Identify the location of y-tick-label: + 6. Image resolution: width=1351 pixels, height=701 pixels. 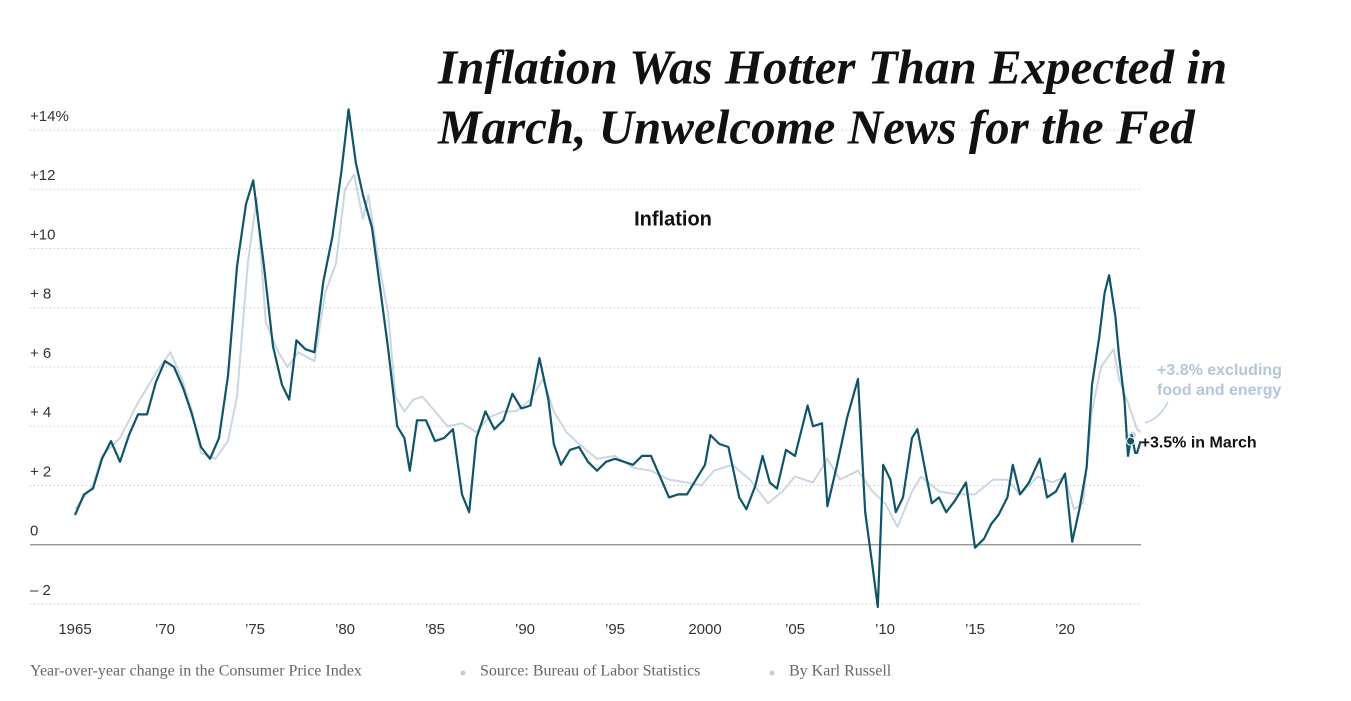
(40, 353).